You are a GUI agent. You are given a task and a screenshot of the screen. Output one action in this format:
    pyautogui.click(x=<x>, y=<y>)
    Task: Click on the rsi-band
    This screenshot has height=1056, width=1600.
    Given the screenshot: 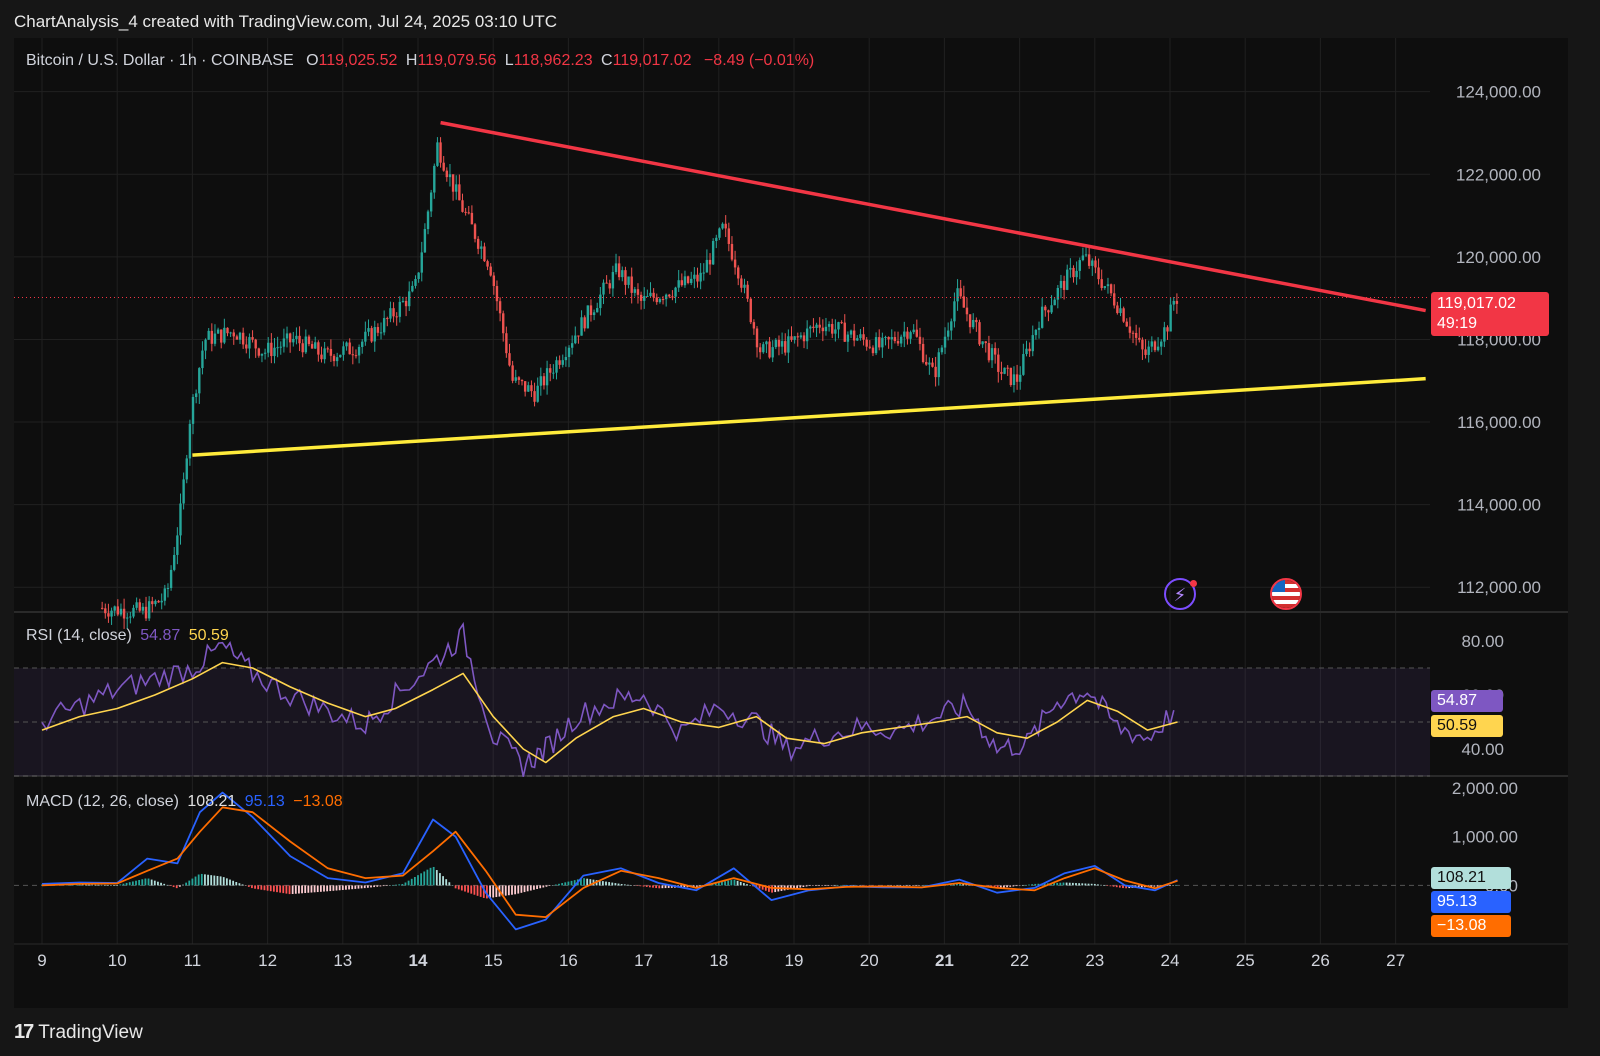 What is the action you would take?
    pyautogui.click(x=722, y=722)
    